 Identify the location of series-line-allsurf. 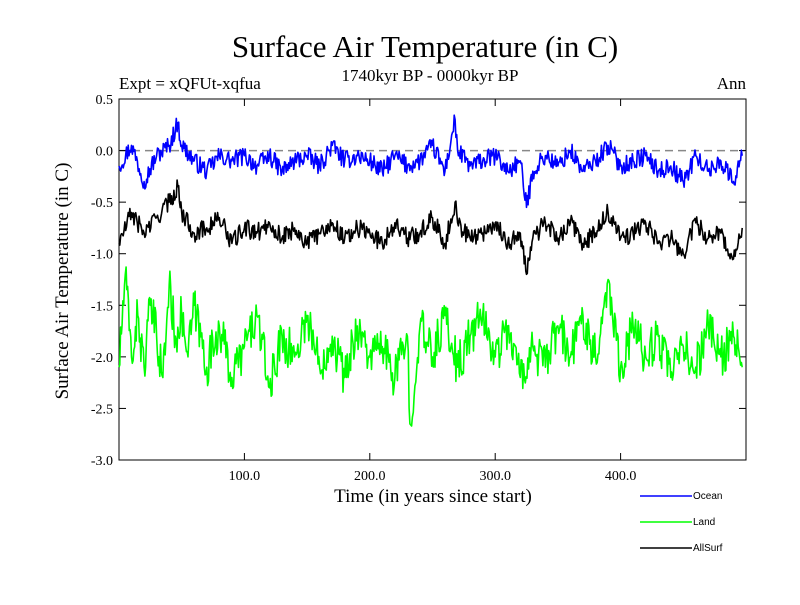
(430, 227).